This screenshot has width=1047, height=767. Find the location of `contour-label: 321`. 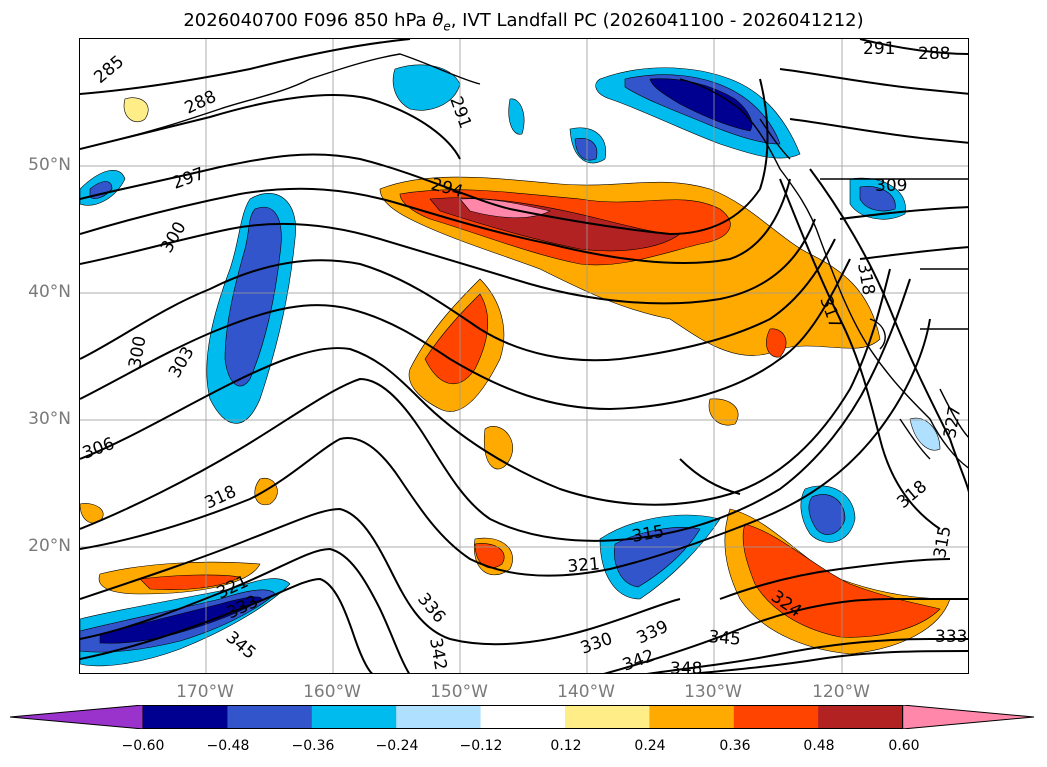

contour-label: 321 is located at coordinates (584, 565).